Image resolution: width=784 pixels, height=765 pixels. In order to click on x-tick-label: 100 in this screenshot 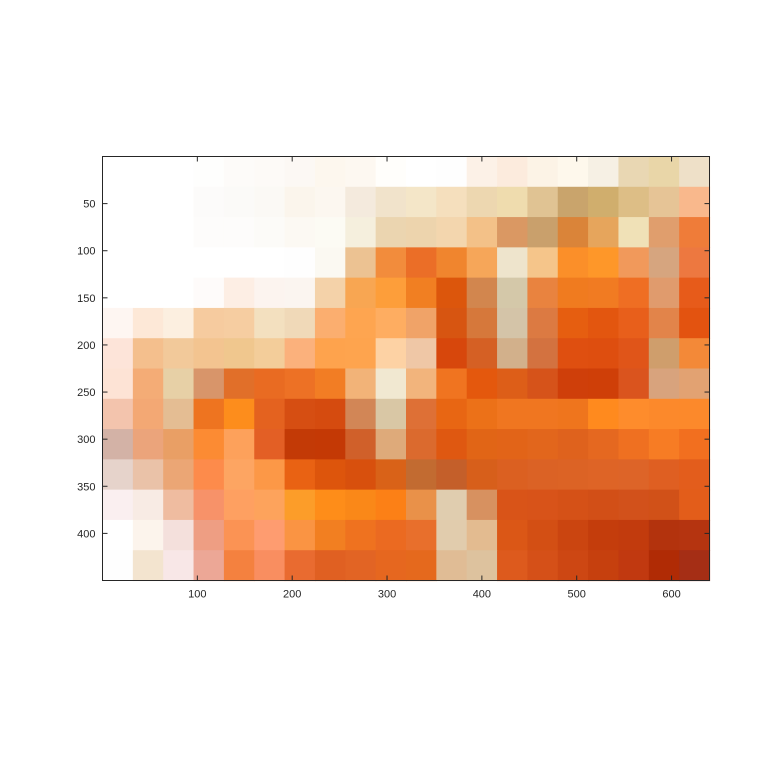, I will do `click(197, 595)`.